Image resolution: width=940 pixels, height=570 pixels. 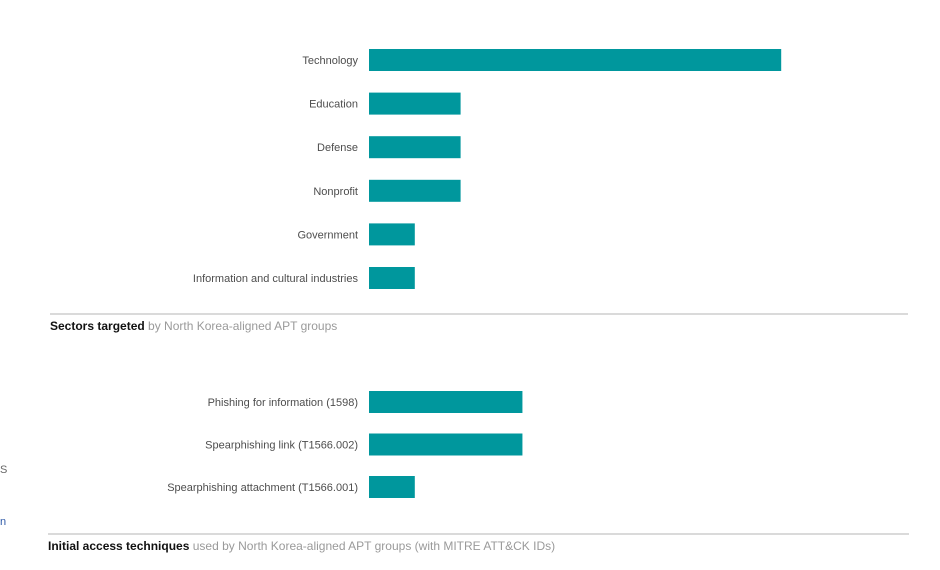 What do you see at coordinates (327, 235) in the screenshot?
I see `category-label: Government` at bounding box center [327, 235].